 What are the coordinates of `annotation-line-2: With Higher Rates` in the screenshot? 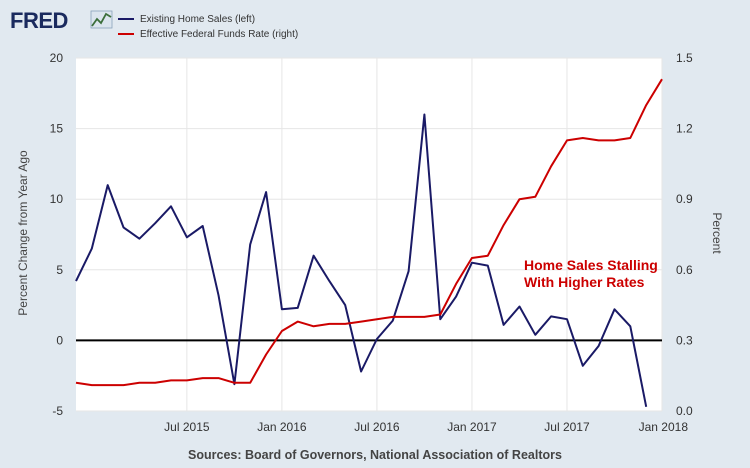 It's located at (584, 282).